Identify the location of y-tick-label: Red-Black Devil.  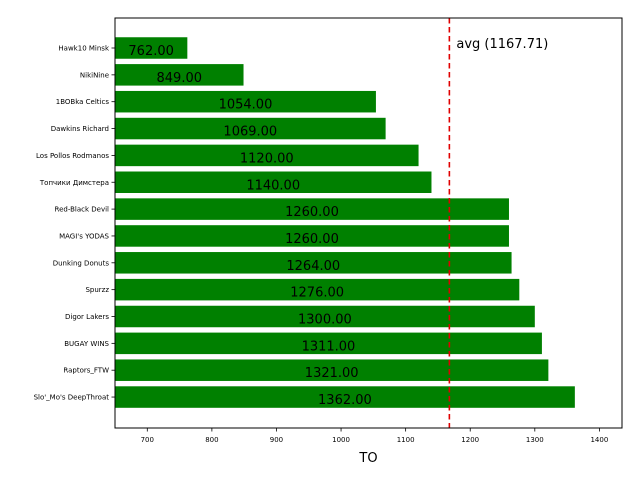
(82, 210).